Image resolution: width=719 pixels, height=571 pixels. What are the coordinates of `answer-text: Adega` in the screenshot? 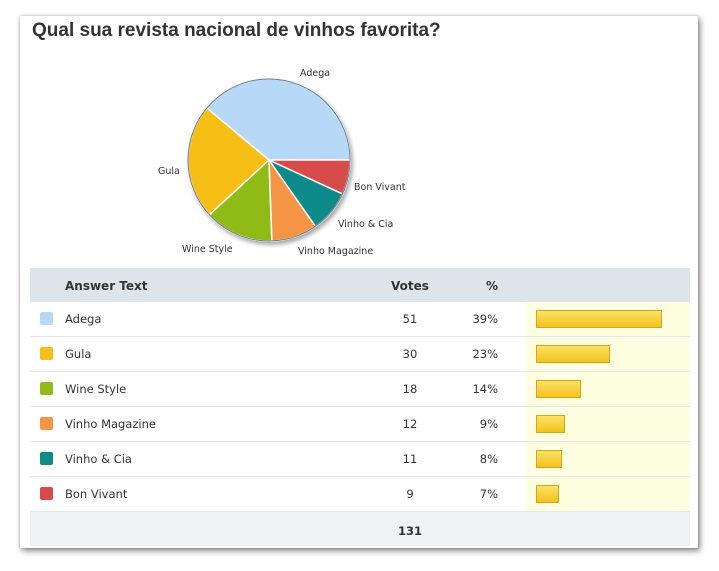 It's located at (83, 319).